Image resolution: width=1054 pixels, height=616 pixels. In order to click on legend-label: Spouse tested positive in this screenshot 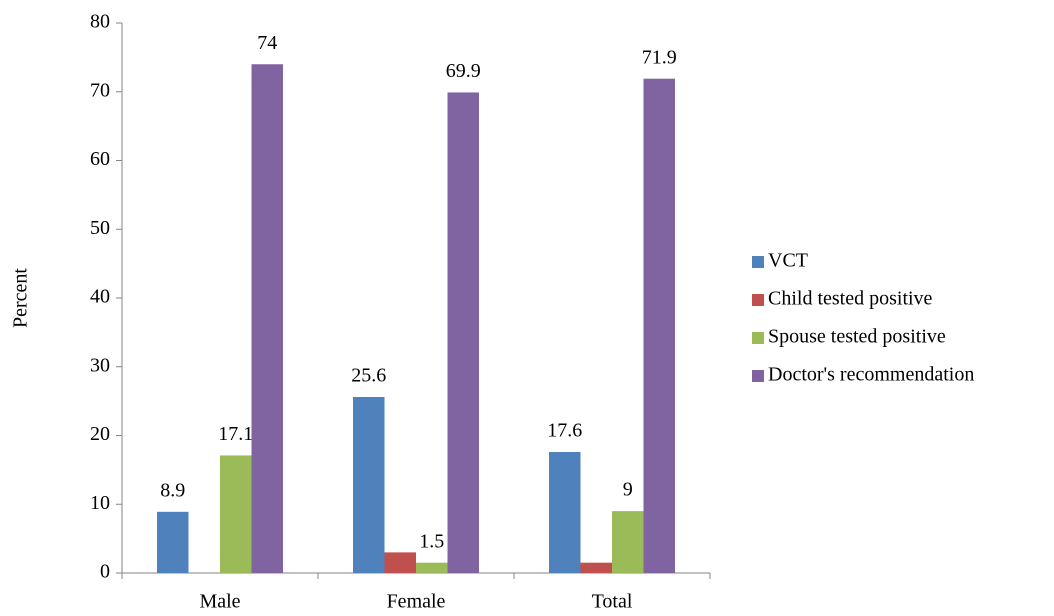, I will do `click(857, 337)`.